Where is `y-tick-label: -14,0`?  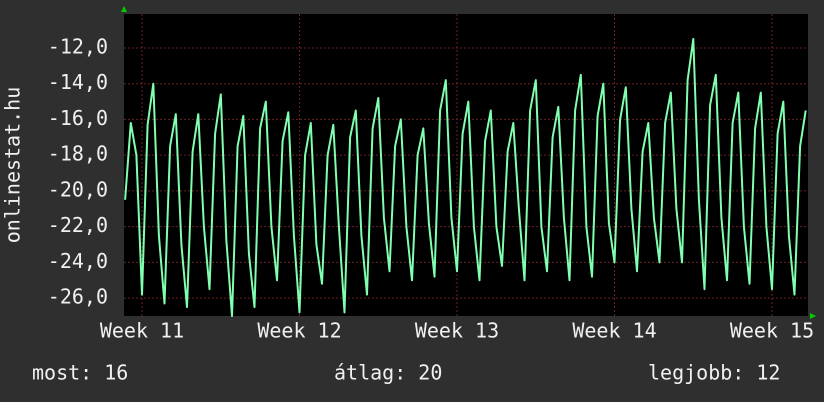
y-tick-label: -14,0 is located at coordinates (78, 82).